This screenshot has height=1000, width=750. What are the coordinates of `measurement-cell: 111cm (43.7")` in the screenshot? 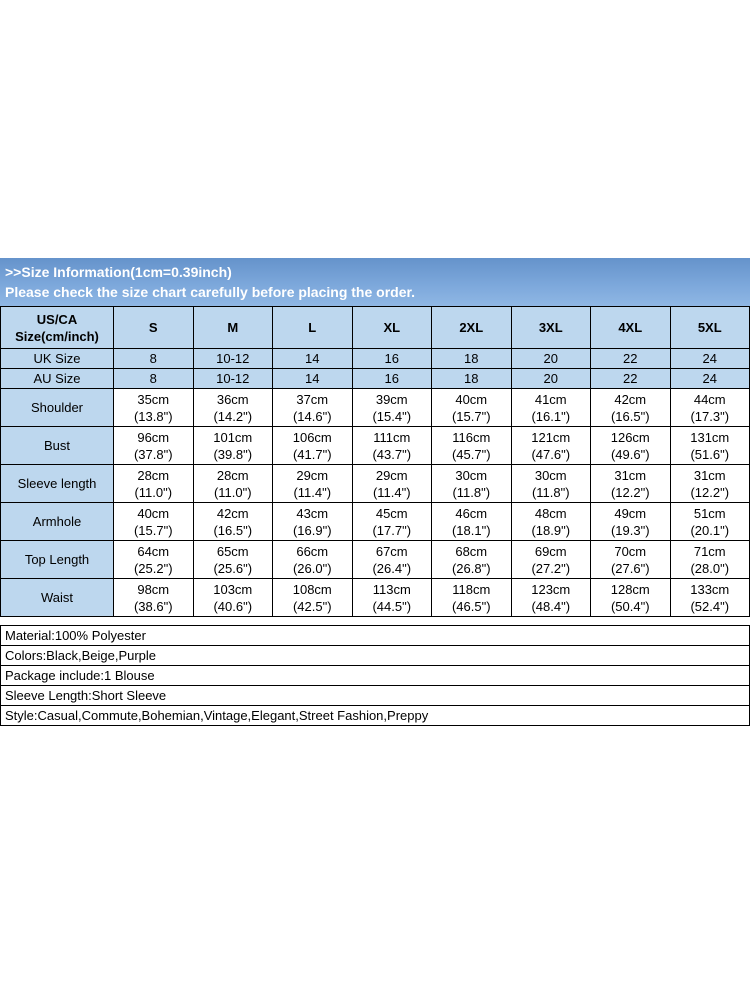 It's located at (391, 445).